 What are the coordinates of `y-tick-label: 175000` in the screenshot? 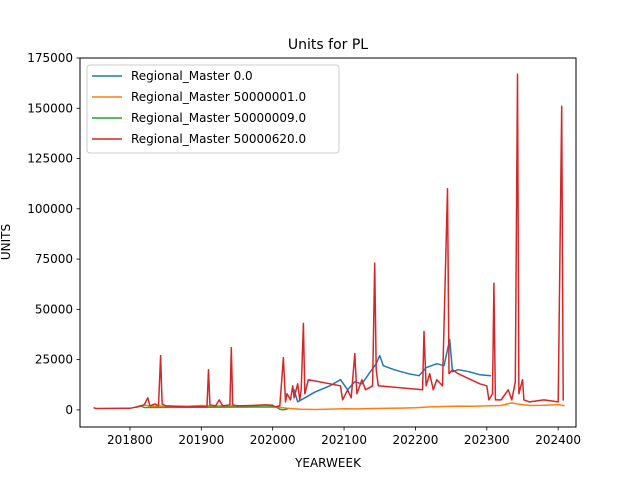 It's located at (50, 58).